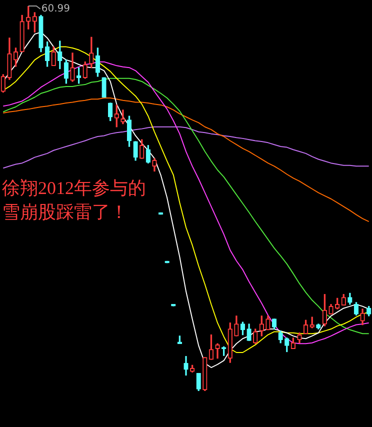  I want to click on candlestick, so click(123, 117).